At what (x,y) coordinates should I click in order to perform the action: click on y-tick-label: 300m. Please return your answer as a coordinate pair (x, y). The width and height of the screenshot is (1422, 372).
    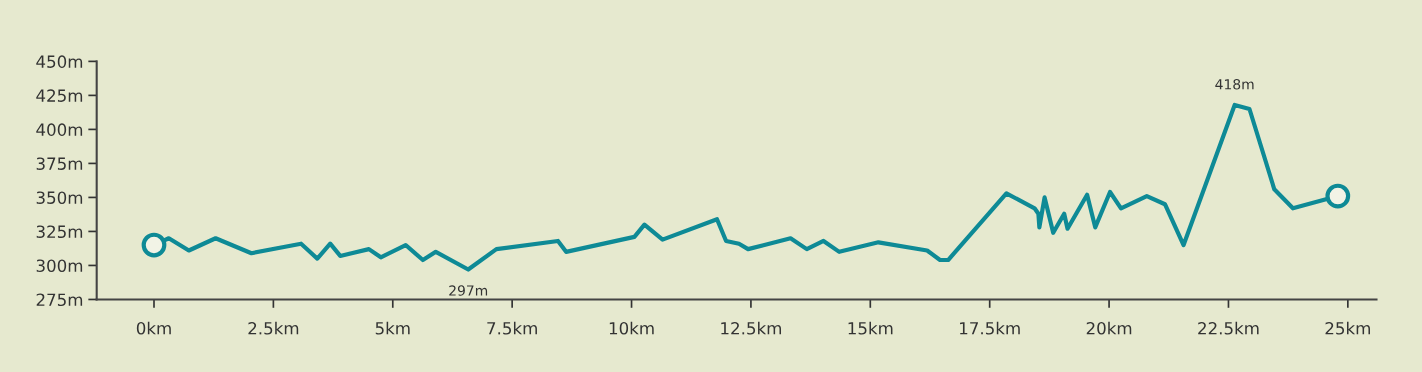
    Looking at the image, I should click on (59, 266).